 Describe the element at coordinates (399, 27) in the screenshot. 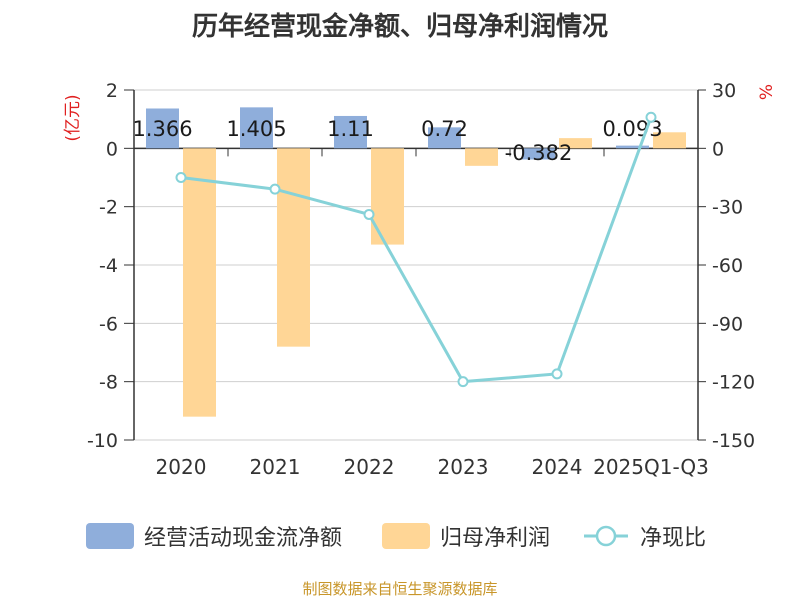

I see `chart-title: 历年经营现金净额、归母净利润情况` at that location.